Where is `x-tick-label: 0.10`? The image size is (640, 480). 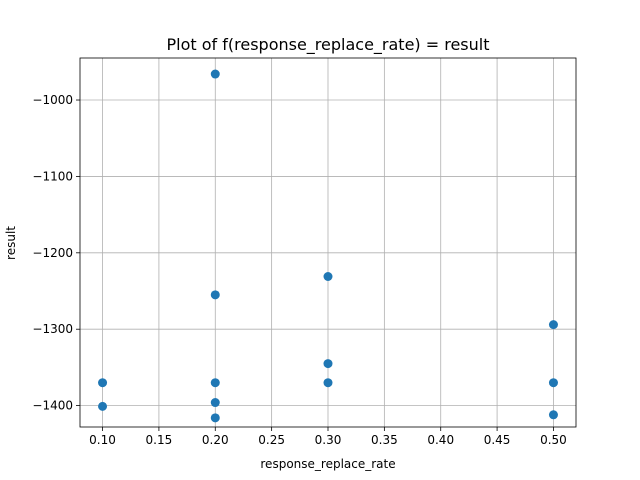
x-tick-label: 0.10 is located at coordinates (102, 440).